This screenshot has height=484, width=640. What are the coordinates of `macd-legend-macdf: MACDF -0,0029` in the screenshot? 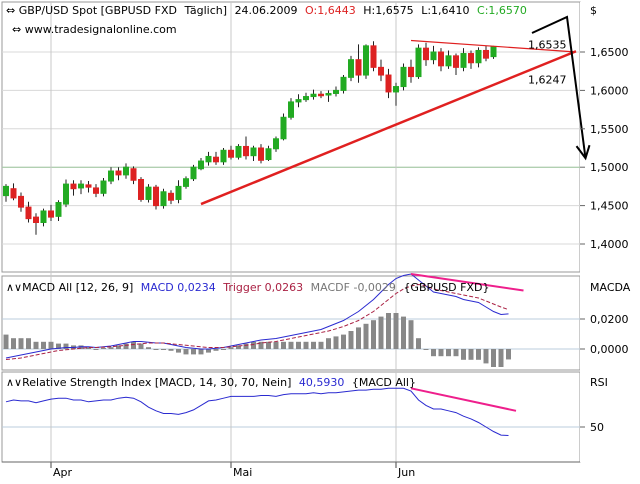 It's located at (353, 287).